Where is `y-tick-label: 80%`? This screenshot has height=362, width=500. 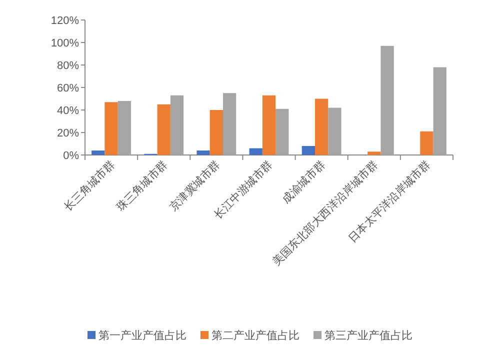 y-tick-label: 80% is located at coordinates (68, 66).